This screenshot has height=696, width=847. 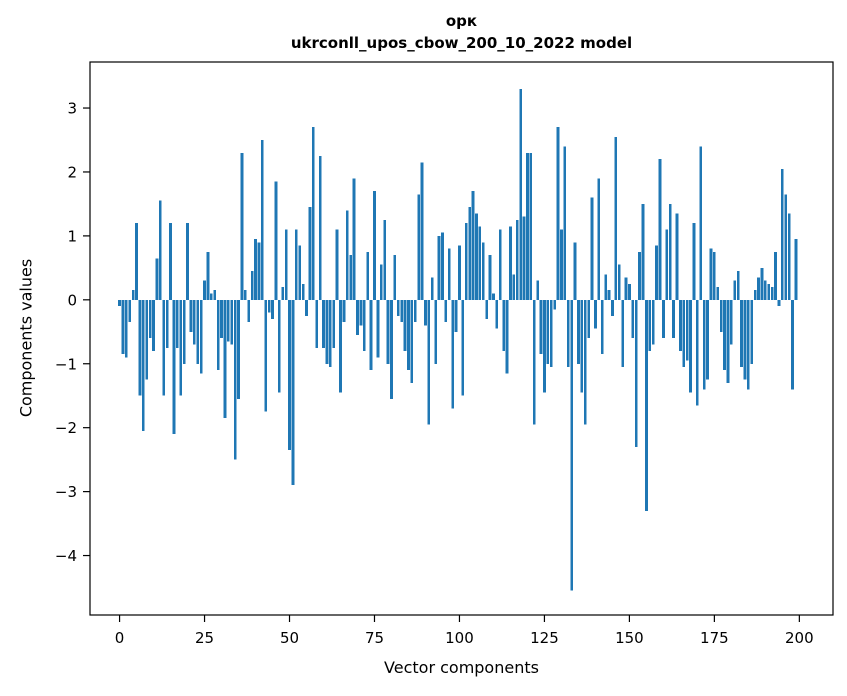 What do you see at coordinates (120, 638) in the screenshot?
I see `x-tick-label: 0` at bounding box center [120, 638].